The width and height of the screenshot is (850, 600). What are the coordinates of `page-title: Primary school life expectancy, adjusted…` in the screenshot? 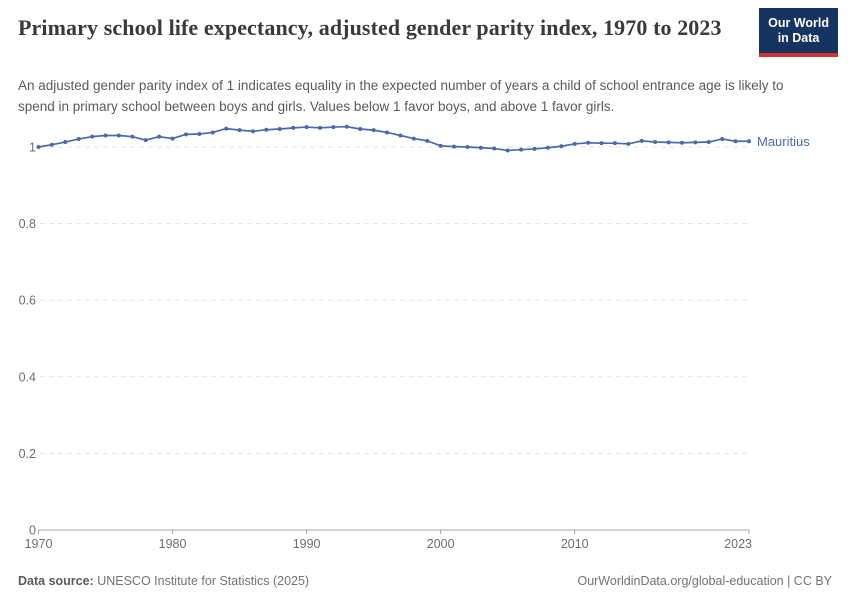 It's located at (370, 27).